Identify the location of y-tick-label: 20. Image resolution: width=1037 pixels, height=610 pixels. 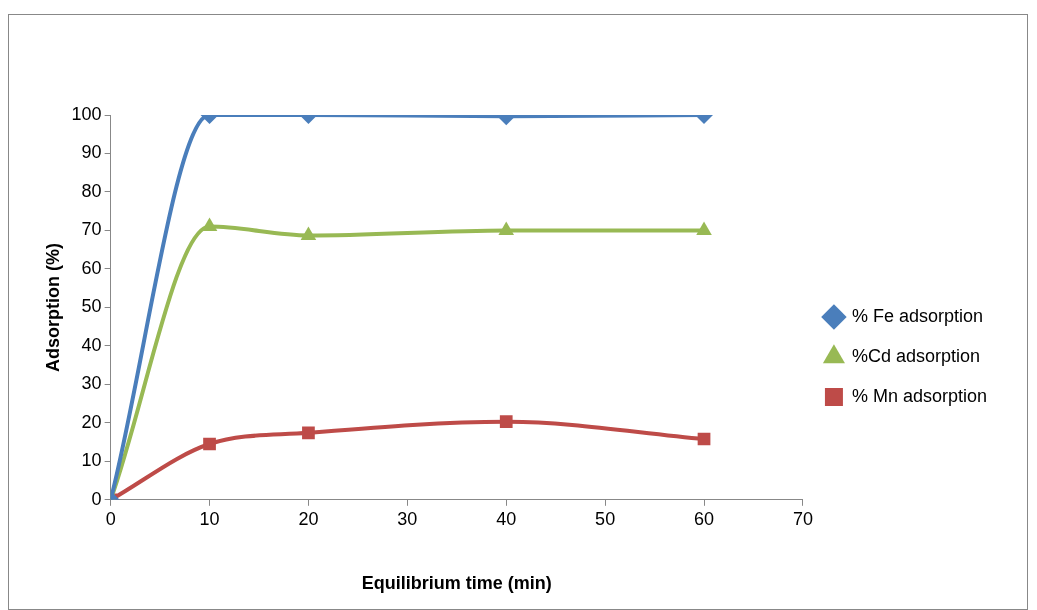
(91, 421).